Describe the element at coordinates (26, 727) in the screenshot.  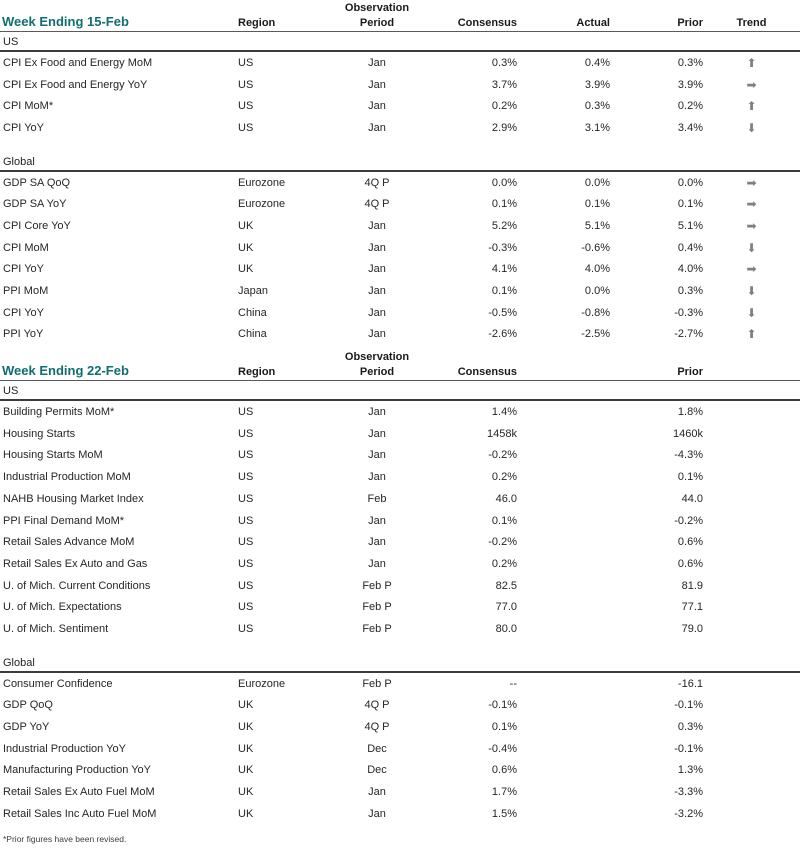
I see `indicator-cell: GDP YoY` at that location.